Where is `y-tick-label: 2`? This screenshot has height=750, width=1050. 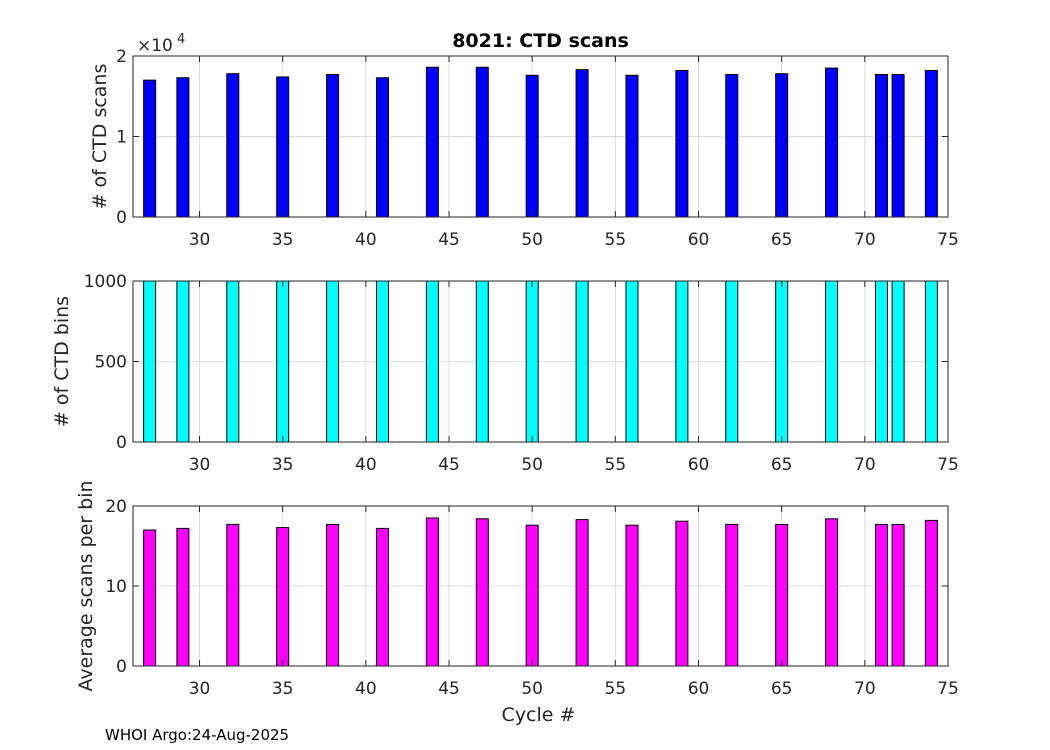 y-tick-label: 2 is located at coordinates (121, 57).